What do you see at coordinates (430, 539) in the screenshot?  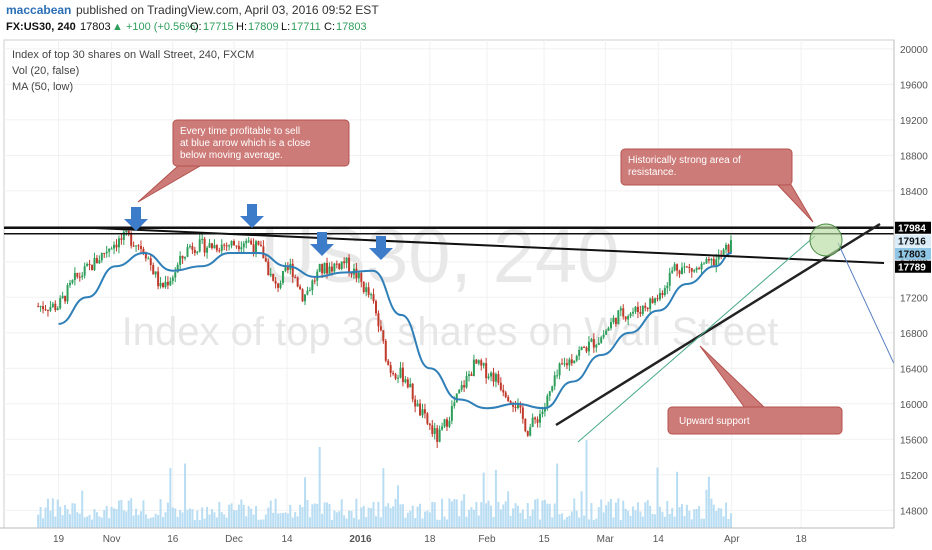 I see `x-axis: 19 Nov 16 Dec 14 2016 18 Feb 15 Mar 14 Apr 18` at bounding box center [430, 539].